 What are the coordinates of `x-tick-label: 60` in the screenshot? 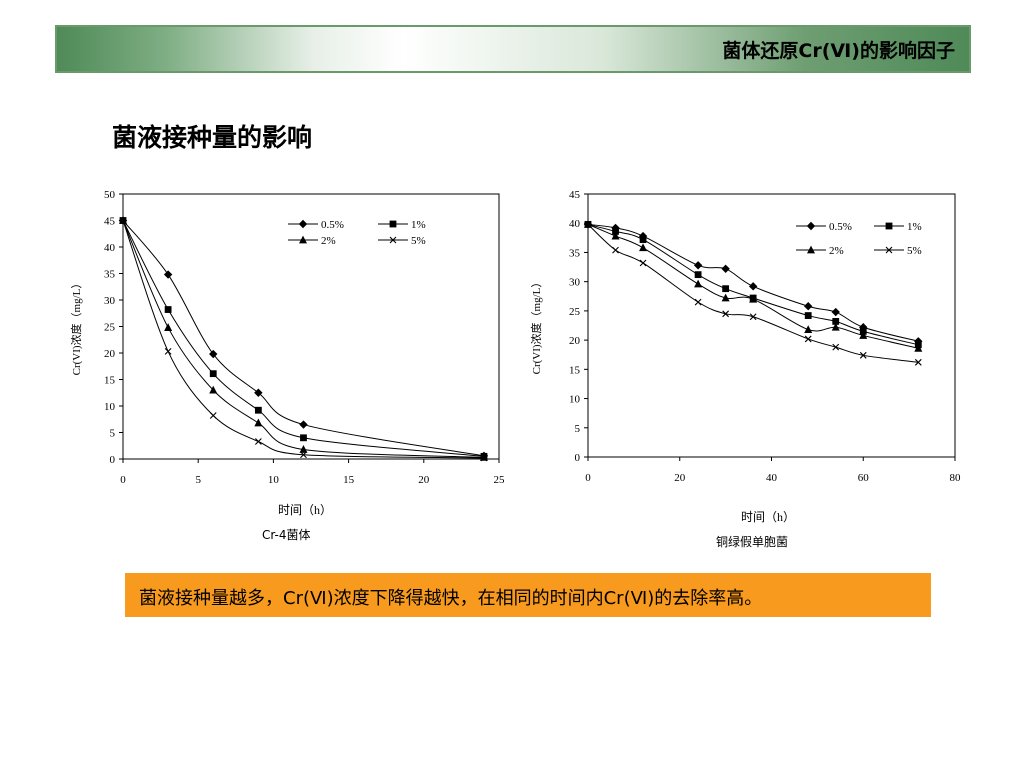 It's located at (864, 478).